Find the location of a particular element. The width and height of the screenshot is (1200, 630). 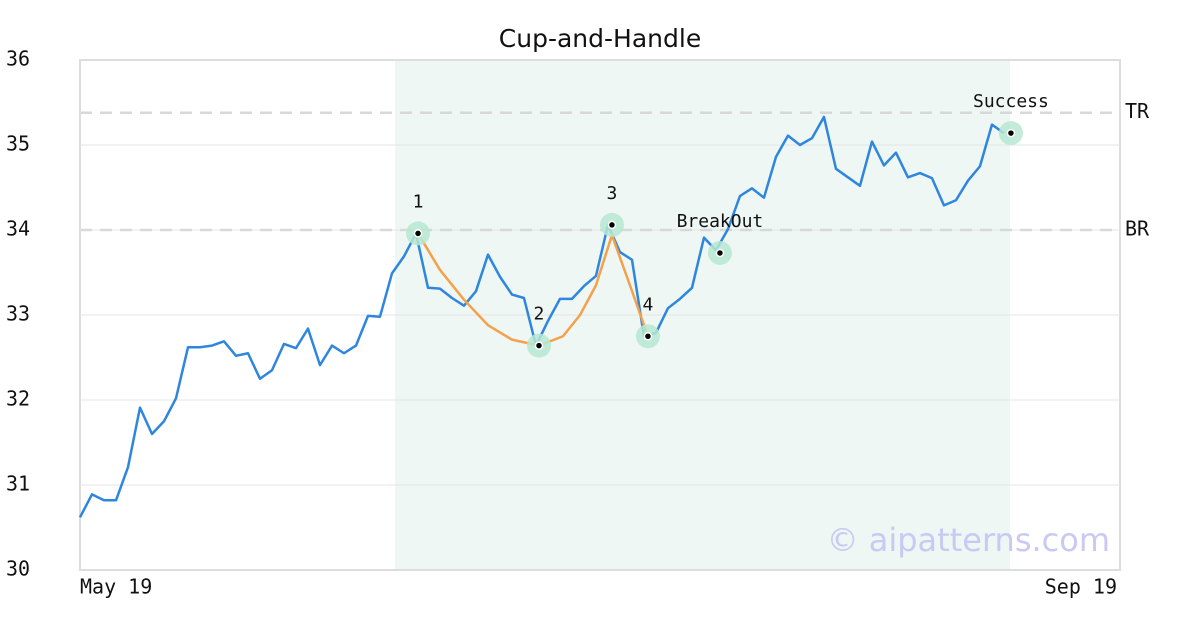

y-tick-label: 34 is located at coordinates (18, 229).